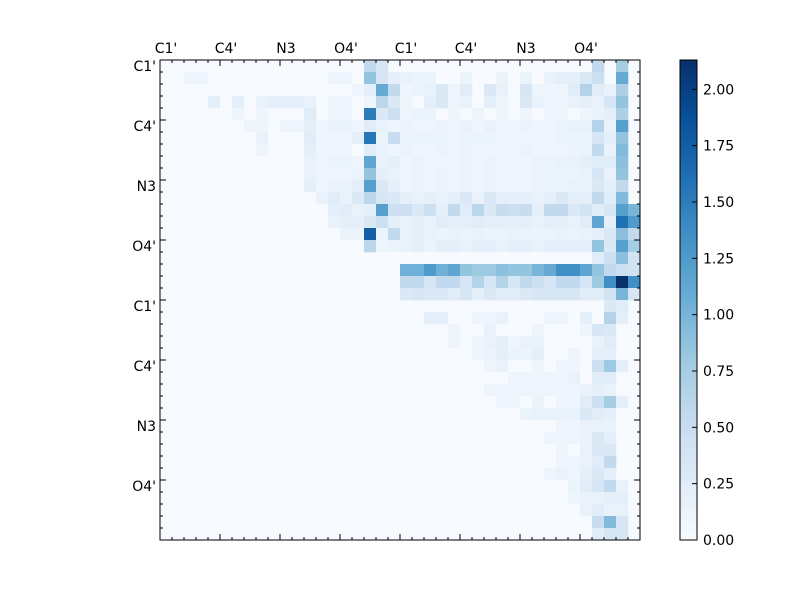  What do you see at coordinates (718, 485) in the screenshot?
I see `colorbar-tick-label: 0.25` at bounding box center [718, 485].